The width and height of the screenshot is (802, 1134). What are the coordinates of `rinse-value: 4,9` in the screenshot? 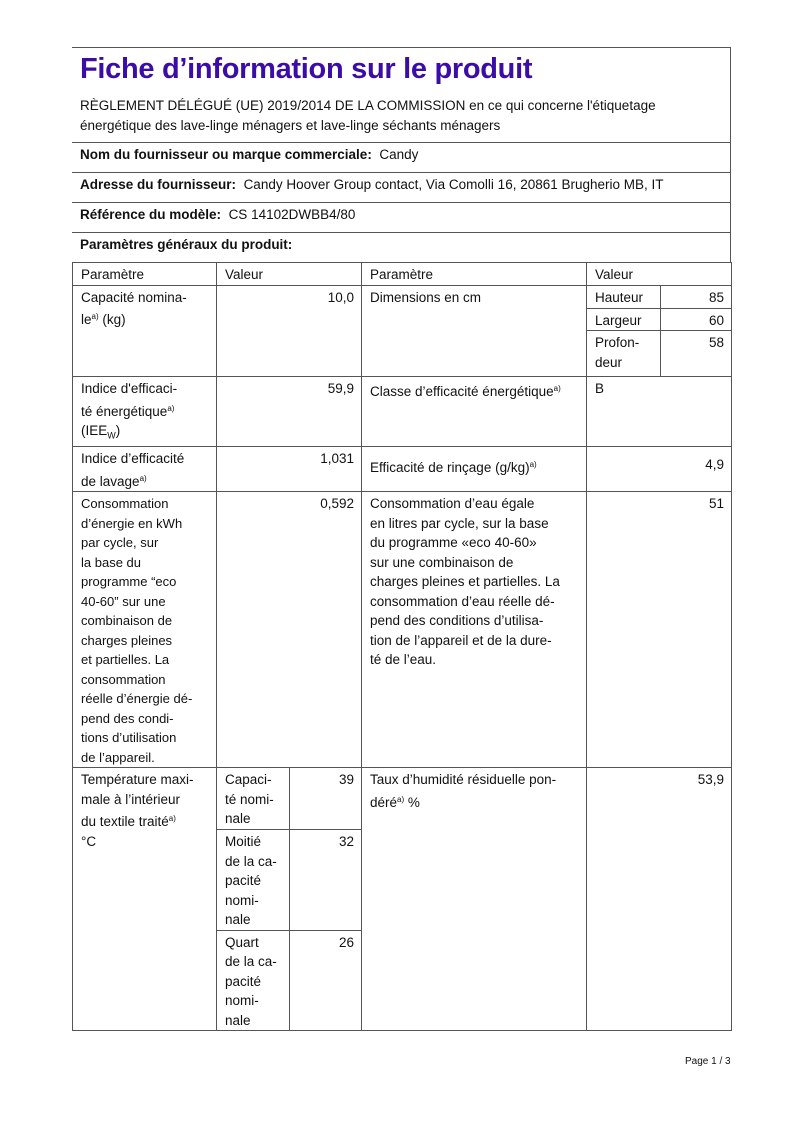 It's located at (659, 469).